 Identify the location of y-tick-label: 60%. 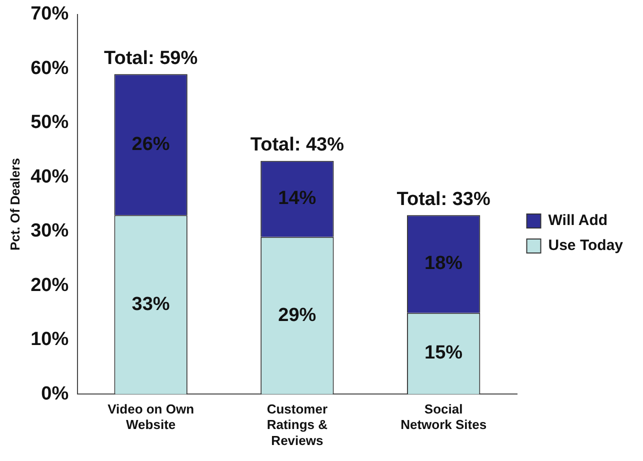
(49, 68).